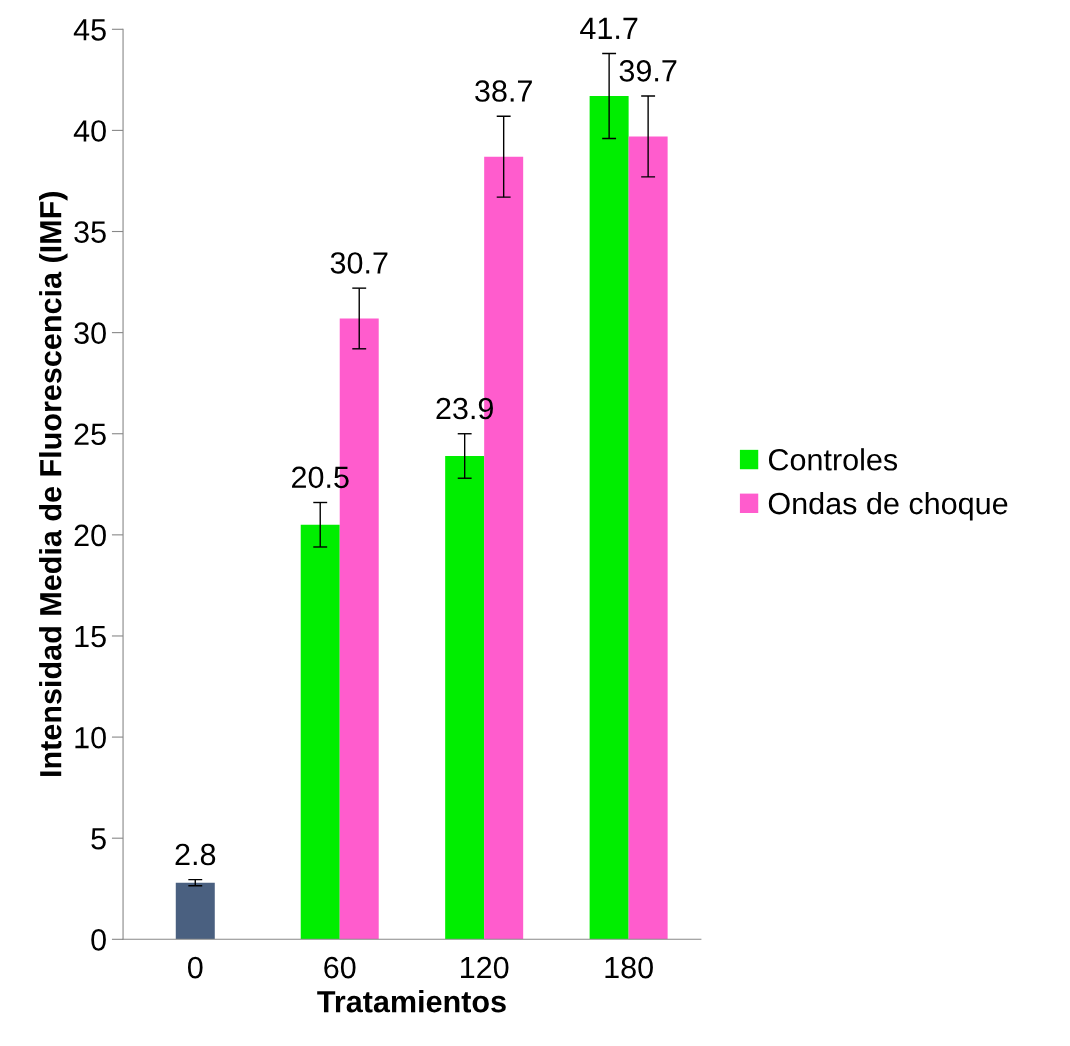 This screenshot has width=1070, height=1046. What do you see at coordinates (90, 535) in the screenshot?
I see `y-tick-label: 20` at bounding box center [90, 535].